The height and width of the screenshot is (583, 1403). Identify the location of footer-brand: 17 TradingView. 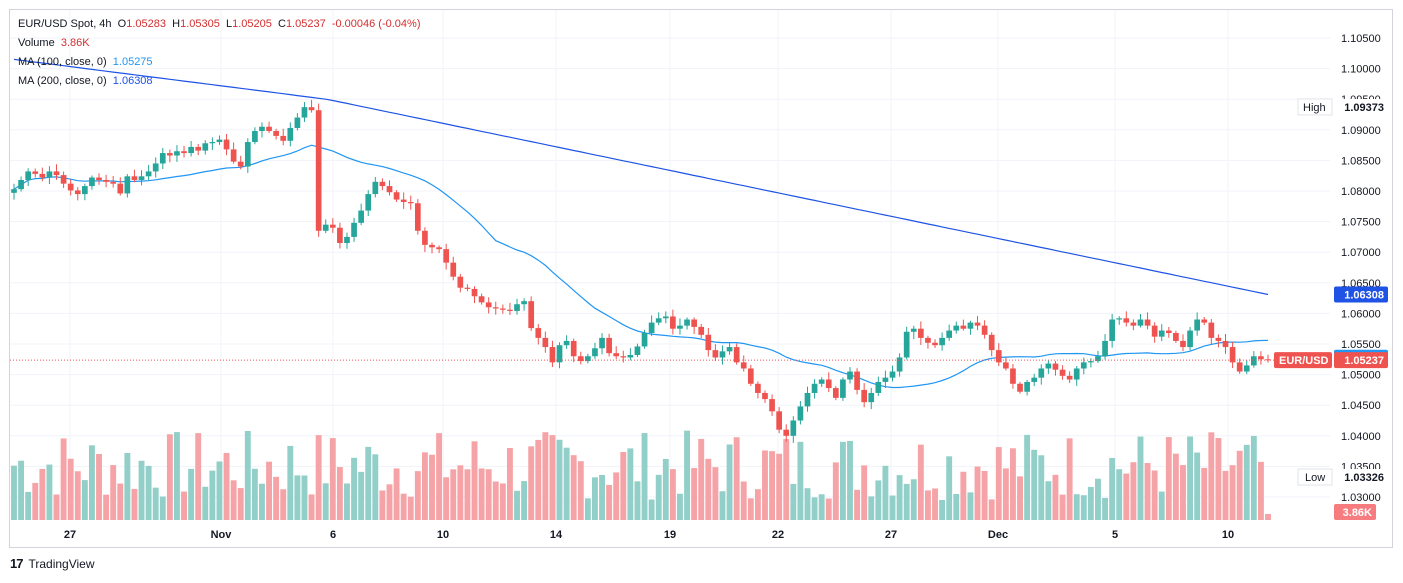
(52, 563).